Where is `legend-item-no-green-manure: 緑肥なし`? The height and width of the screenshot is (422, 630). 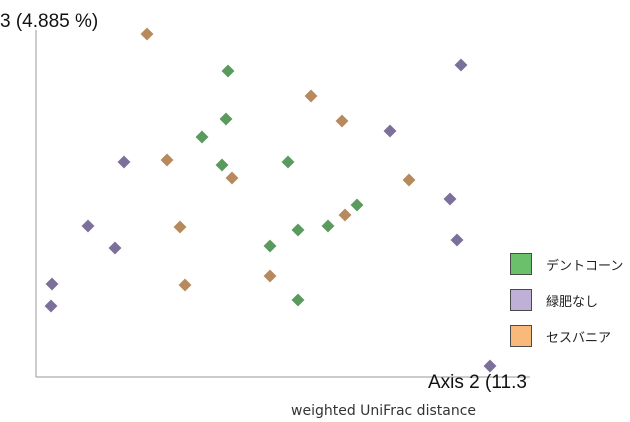
legend-item-no-green-manure: 緑肥なし is located at coordinates (554, 300).